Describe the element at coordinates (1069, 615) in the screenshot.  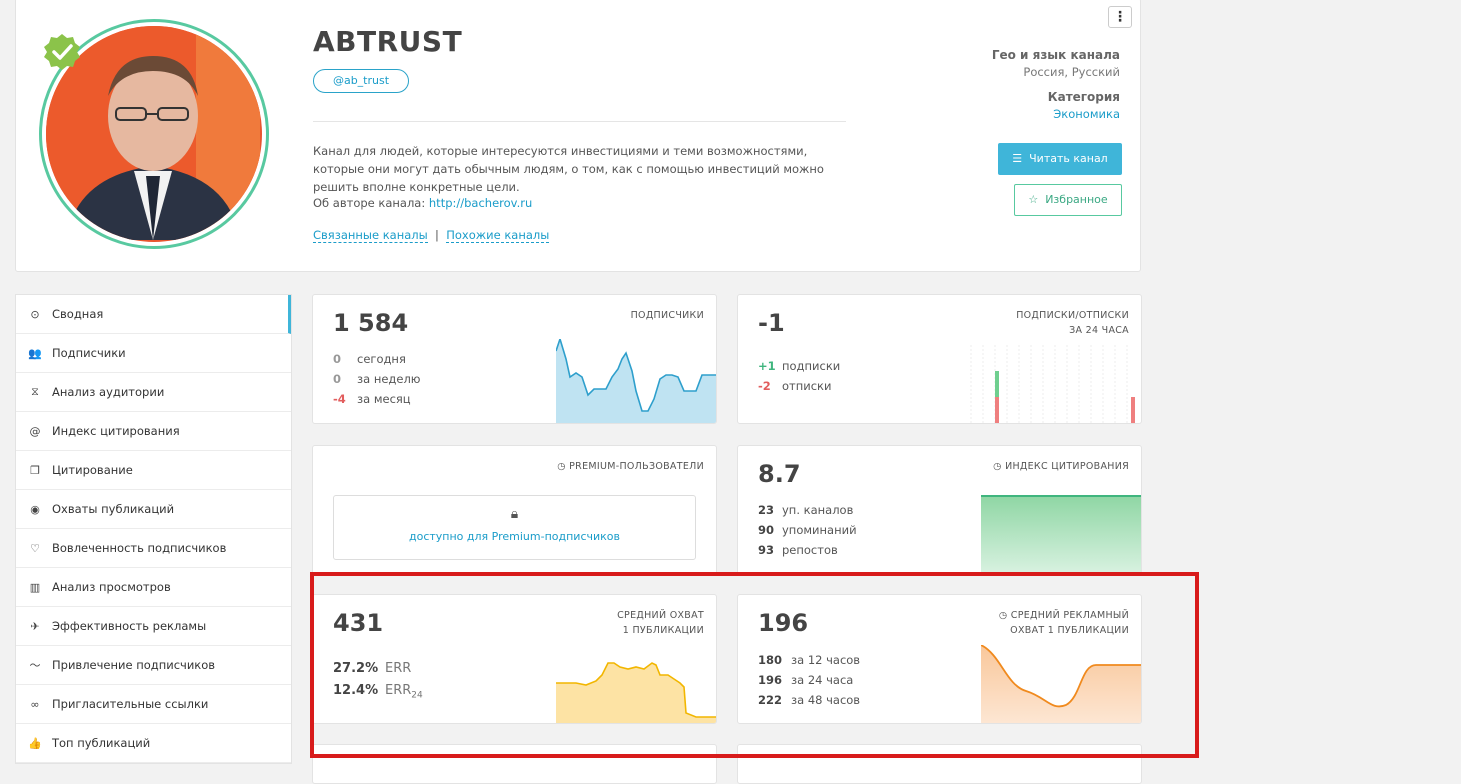
I see `avg-ad-reach-label-line1: СРЕДНИЙ РЕКЛАМНЫЙ` at that location.